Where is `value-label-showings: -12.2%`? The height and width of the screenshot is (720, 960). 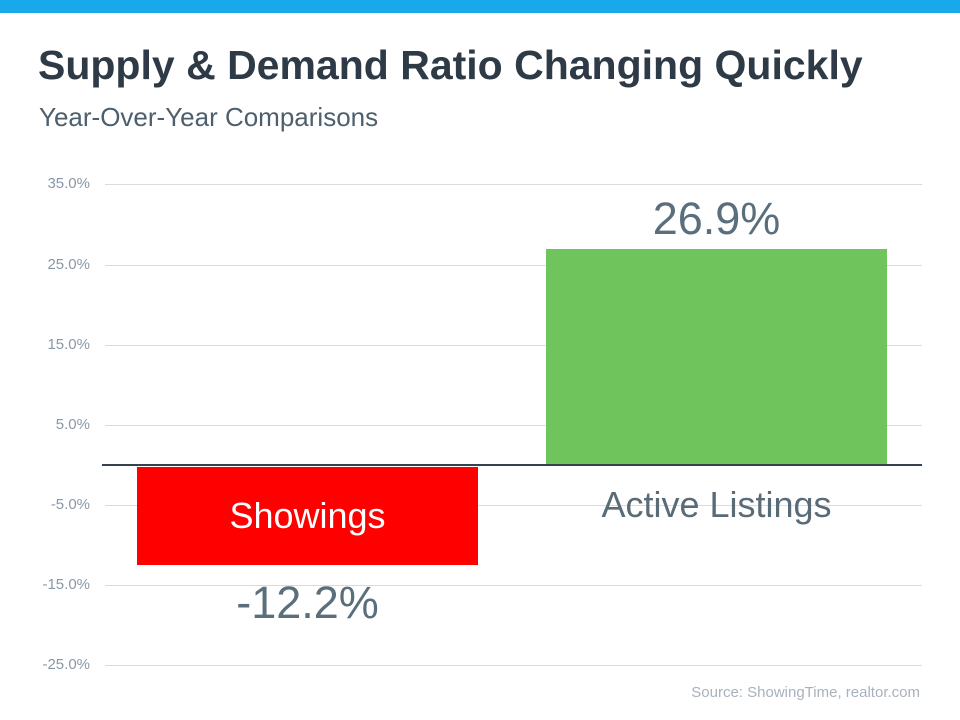
value-label-showings: -12.2% is located at coordinates (307, 602).